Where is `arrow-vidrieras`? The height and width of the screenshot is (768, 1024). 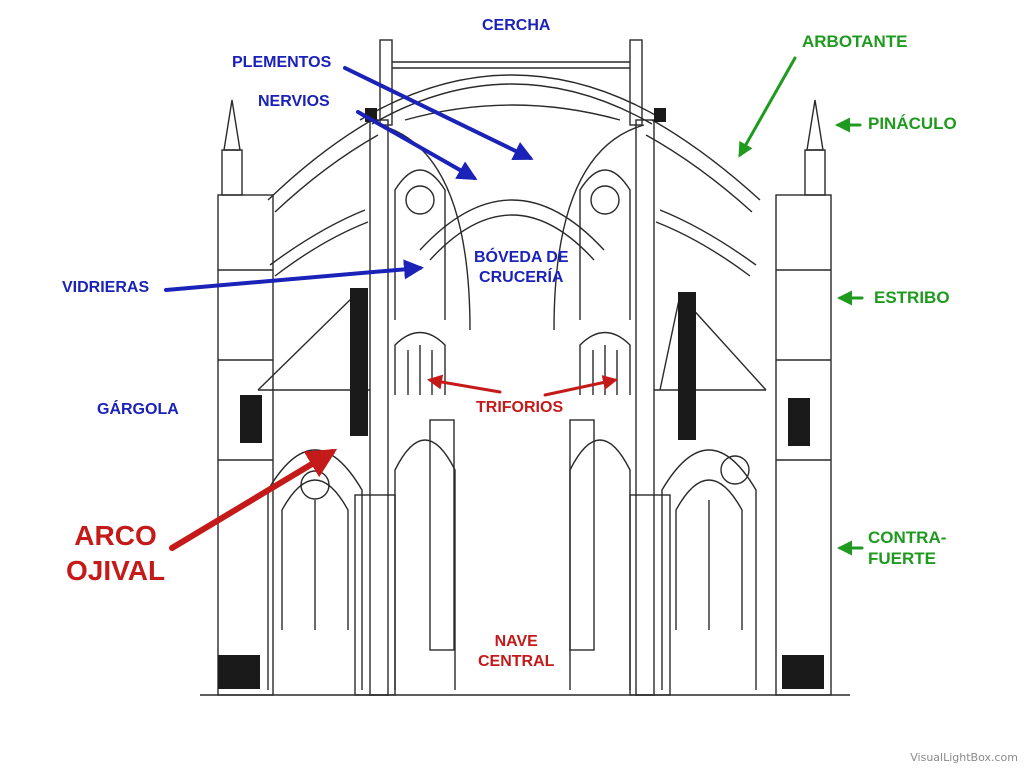 arrow-vidrieras is located at coordinates (294, 275).